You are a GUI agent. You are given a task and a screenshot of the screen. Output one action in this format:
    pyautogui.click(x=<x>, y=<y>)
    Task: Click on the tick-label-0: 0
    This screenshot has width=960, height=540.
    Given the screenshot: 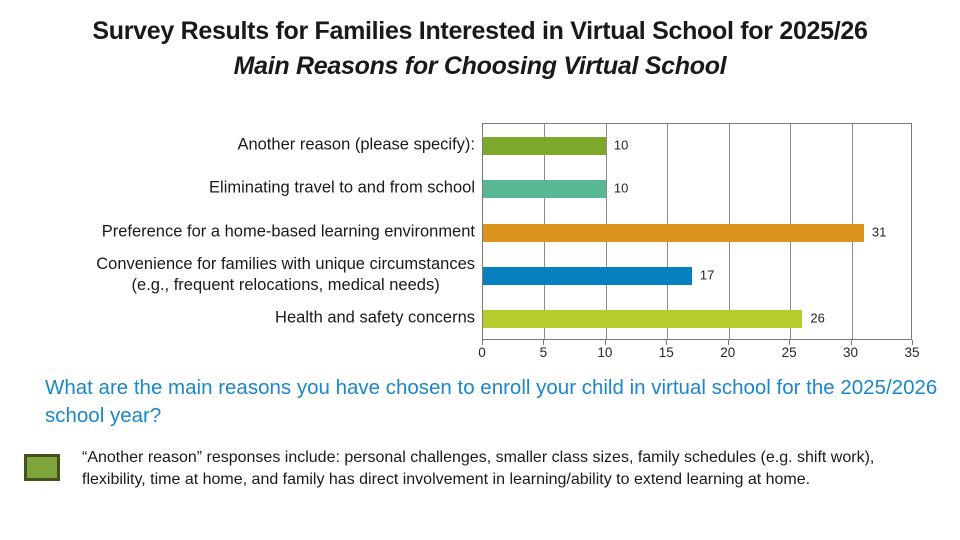 What is the action you would take?
    pyautogui.click(x=482, y=352)
    